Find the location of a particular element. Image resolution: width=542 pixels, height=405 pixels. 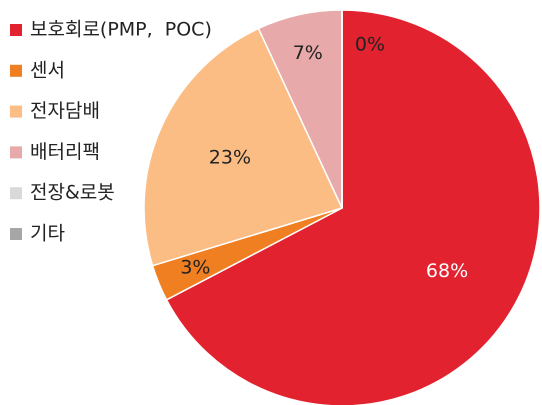

legend-label: 보호회로(PMP, POC) is located at coordinates (121, 30).